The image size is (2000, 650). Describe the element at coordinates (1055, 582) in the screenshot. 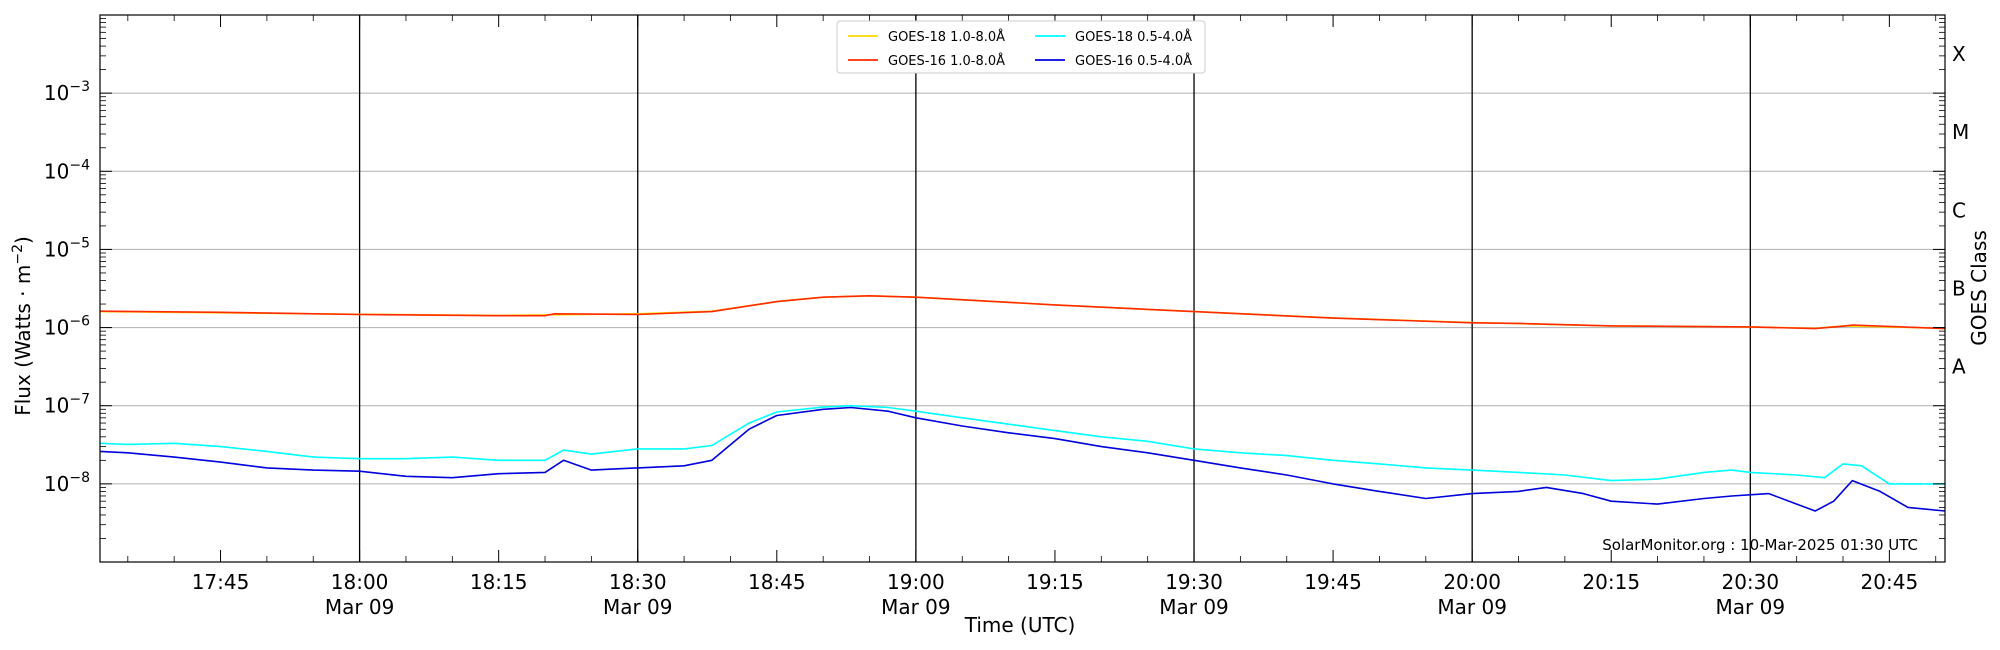

I see `x-tick-label: 19:15` at that location.